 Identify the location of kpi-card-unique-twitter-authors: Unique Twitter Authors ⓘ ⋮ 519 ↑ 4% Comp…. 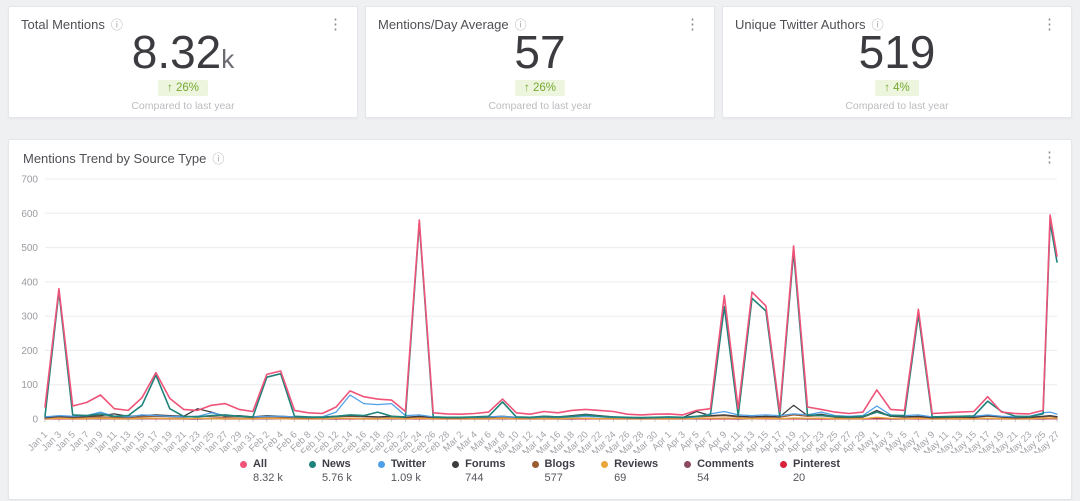
(897, 62).